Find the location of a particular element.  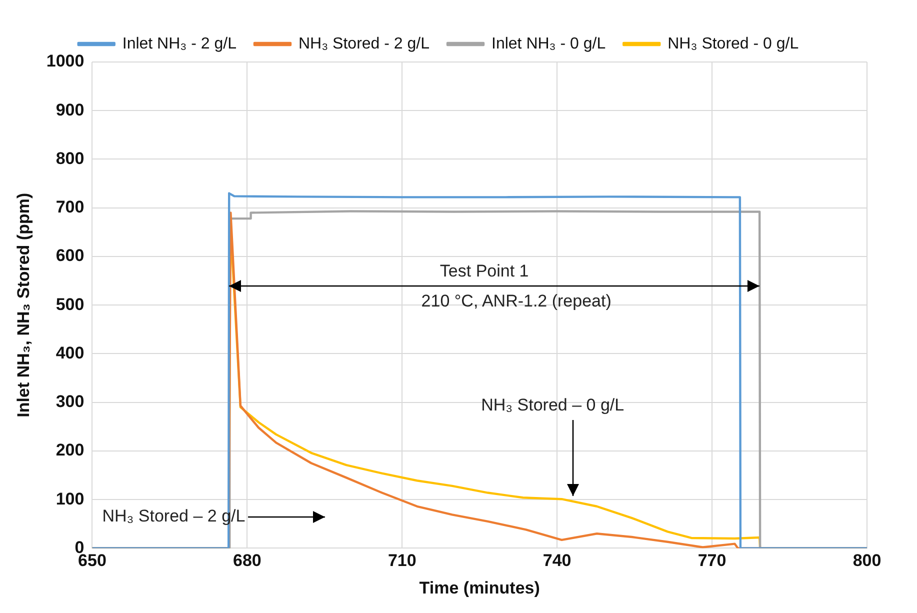

x-tick-label: 740 is located at coordinates (557, 560).